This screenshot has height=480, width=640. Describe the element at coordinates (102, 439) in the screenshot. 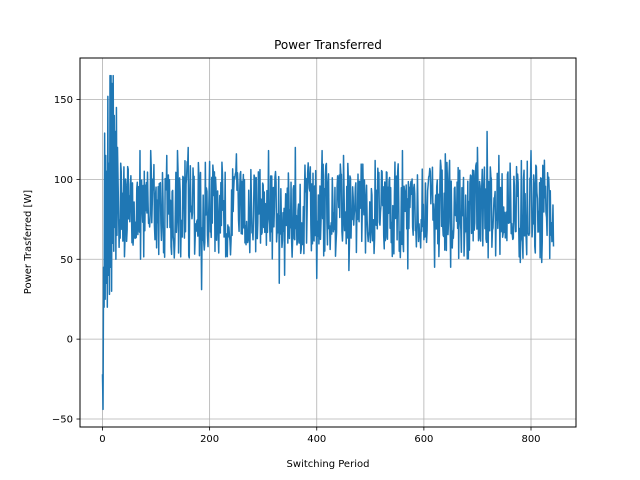

I see `x-tick-label: 0` at that location.